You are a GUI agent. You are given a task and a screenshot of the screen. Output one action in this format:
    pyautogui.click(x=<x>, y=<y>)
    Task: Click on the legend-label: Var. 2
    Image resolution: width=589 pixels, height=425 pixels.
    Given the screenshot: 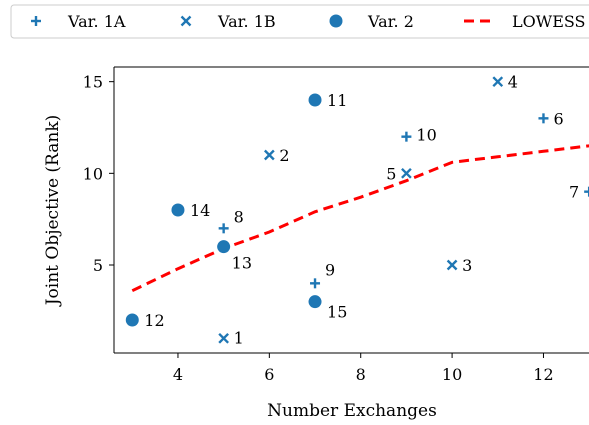 What is the action you would take?
    pyautogui.click(x=390, y=21)
    